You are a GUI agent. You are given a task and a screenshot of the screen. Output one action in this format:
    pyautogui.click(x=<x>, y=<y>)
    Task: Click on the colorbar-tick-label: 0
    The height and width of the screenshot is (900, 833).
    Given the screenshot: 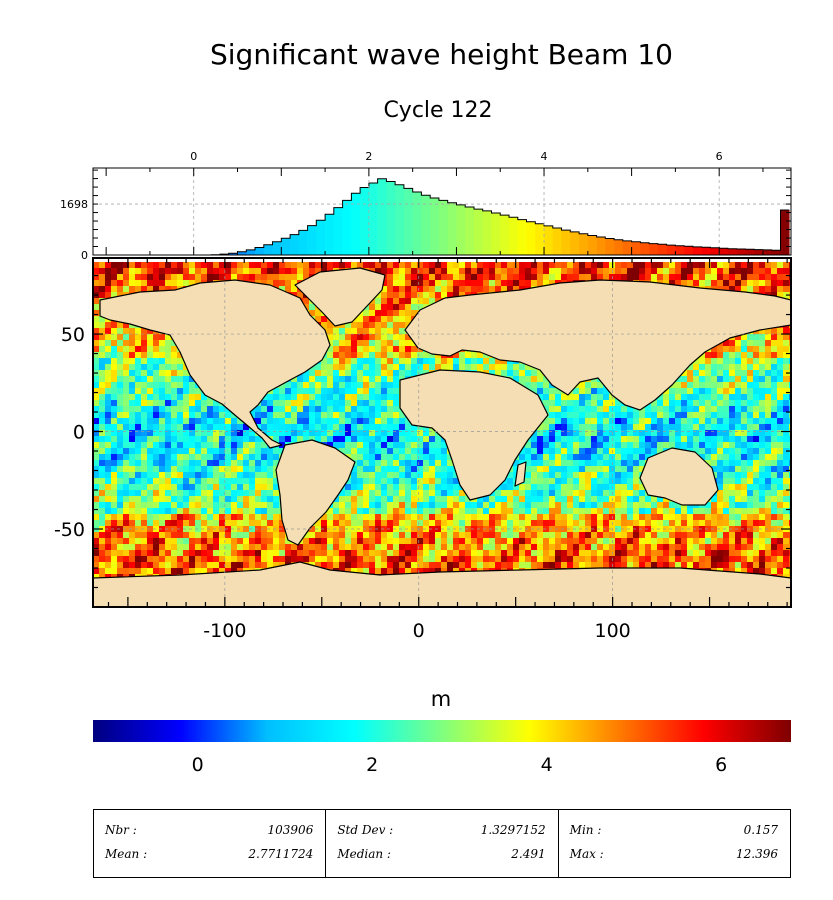 What is the action you would take?
    pyautogui.click(x=198, y=765)
    